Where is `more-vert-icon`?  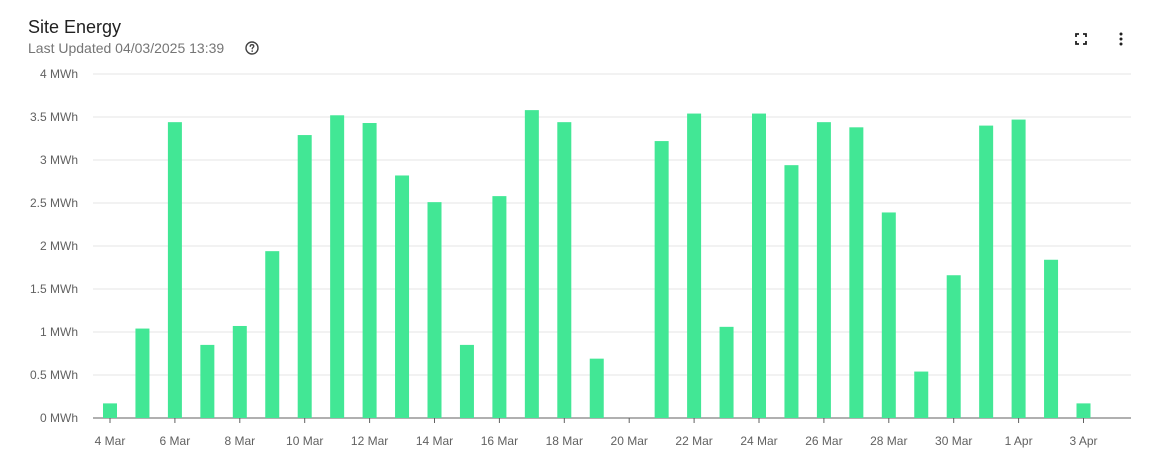
more-vert-icon is located at coordinates (1121, 39).